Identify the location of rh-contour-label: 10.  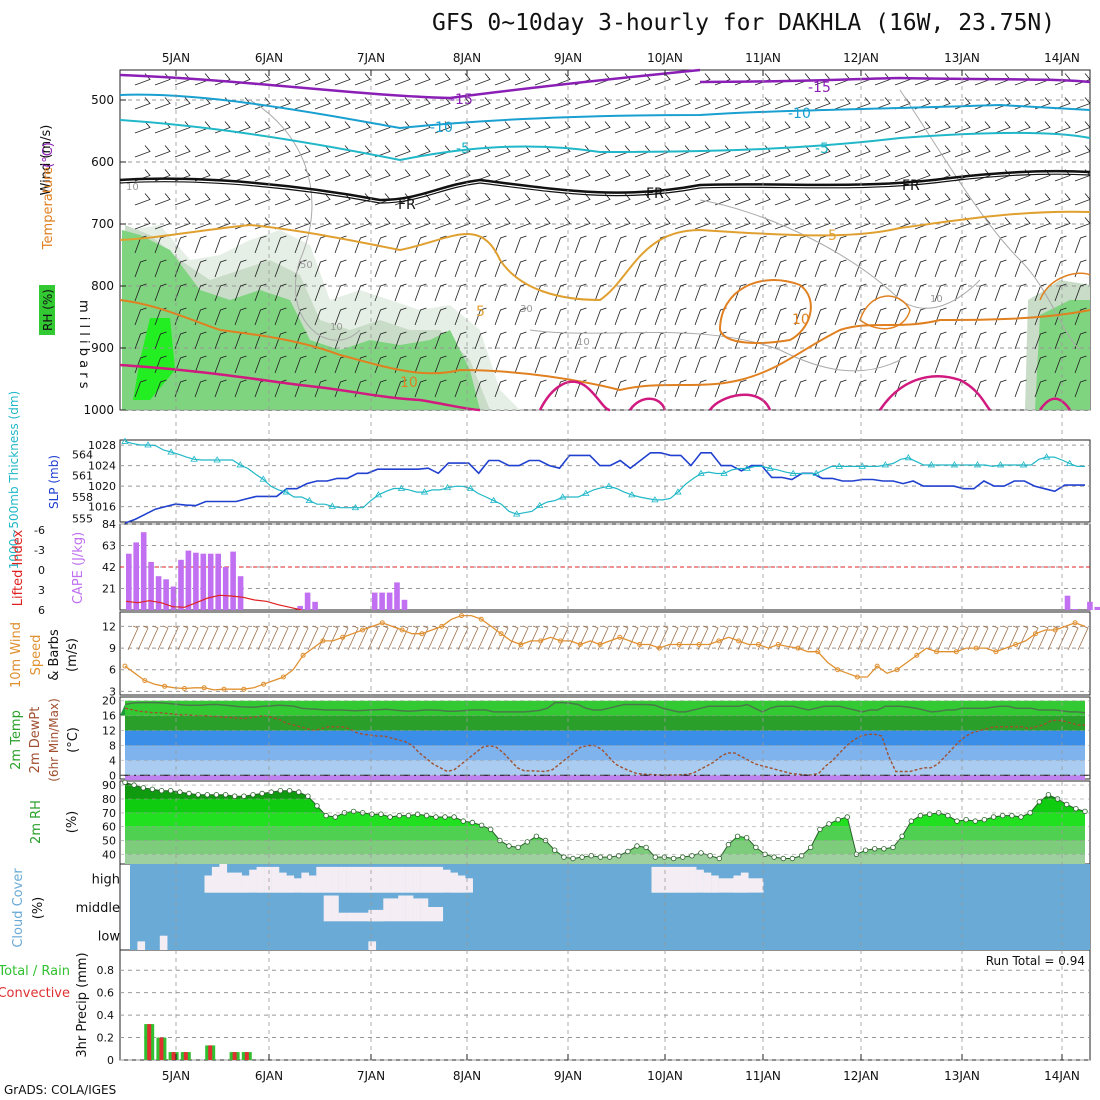
(336, 327).